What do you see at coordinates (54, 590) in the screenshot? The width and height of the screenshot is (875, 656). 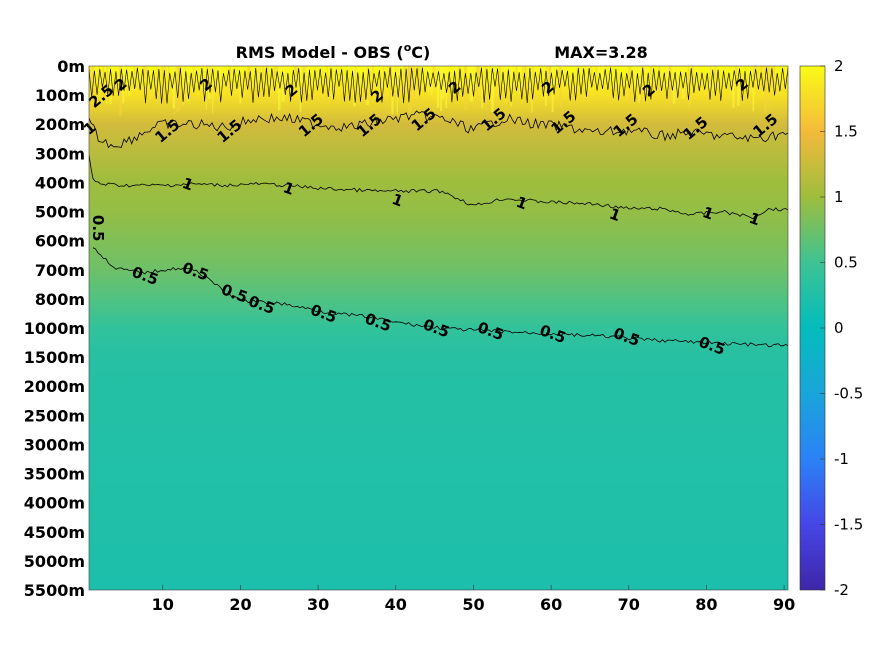 I see `y-tick-label: 5500m` at bounding box center [54, 590].